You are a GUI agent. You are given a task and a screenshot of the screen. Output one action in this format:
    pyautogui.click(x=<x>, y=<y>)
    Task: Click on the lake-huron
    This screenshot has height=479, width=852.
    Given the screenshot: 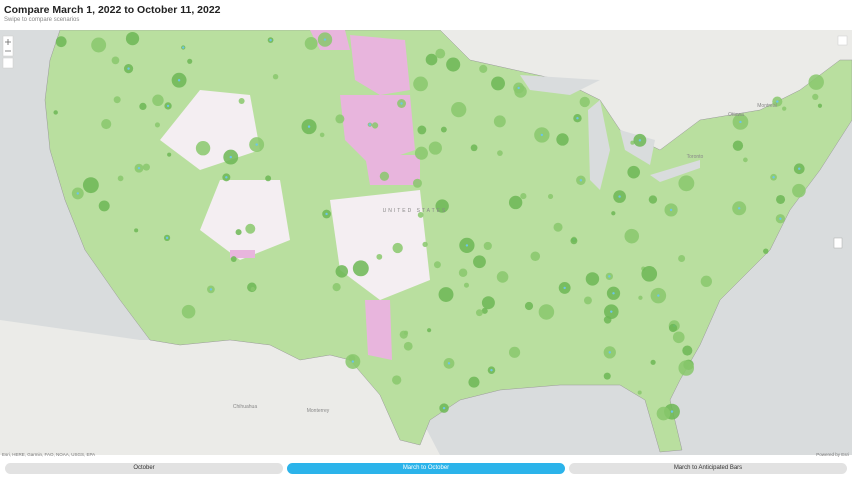 What is the action you would take?
    pyautogui.click(x=637, y=147)
    